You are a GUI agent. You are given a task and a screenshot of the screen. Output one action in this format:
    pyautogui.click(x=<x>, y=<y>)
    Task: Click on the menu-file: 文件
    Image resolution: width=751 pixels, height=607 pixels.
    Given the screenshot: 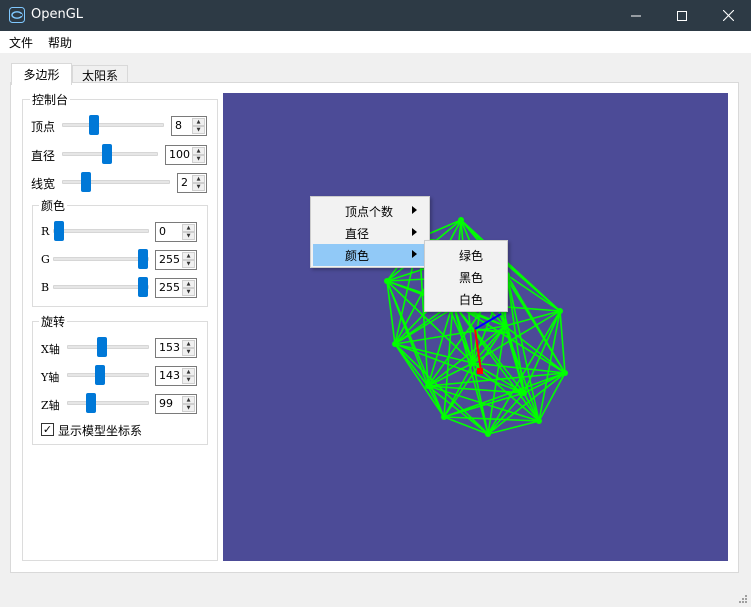 What is the action you would take?
    pyautogui.click(x=21, y=43)
    